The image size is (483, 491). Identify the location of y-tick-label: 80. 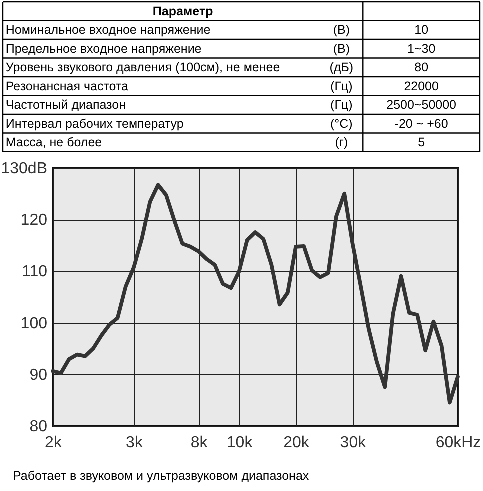
(39, 427).